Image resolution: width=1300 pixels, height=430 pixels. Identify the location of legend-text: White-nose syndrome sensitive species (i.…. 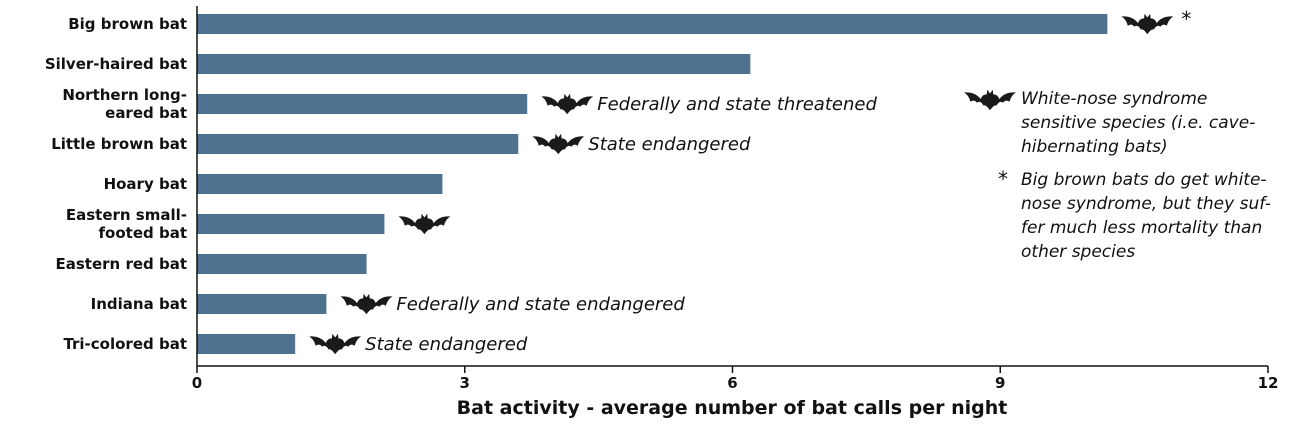
(1138, 123).